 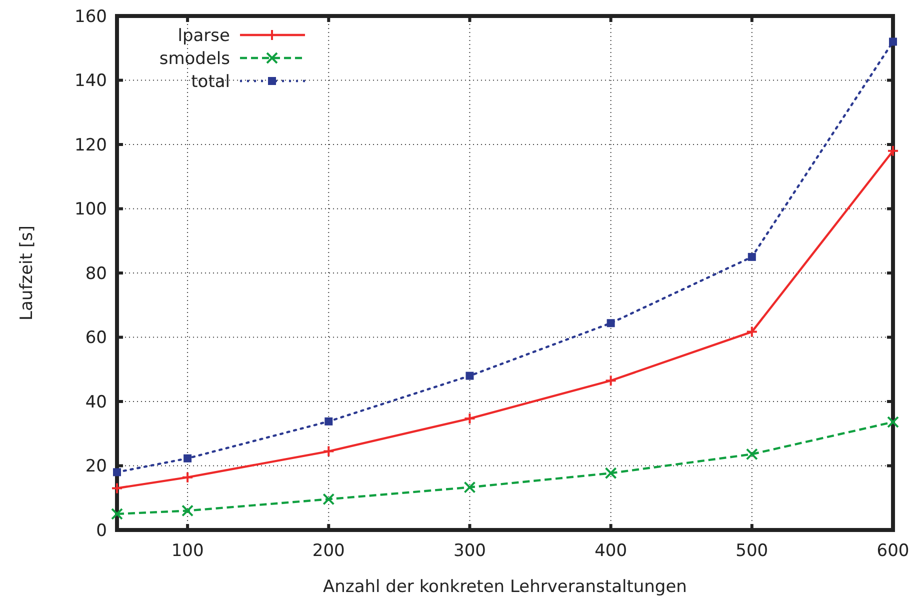 What do you see at coordinates (90, 16) in the screenshot?
I see `y-tick-label: 160` at bounding box center [90, 16].